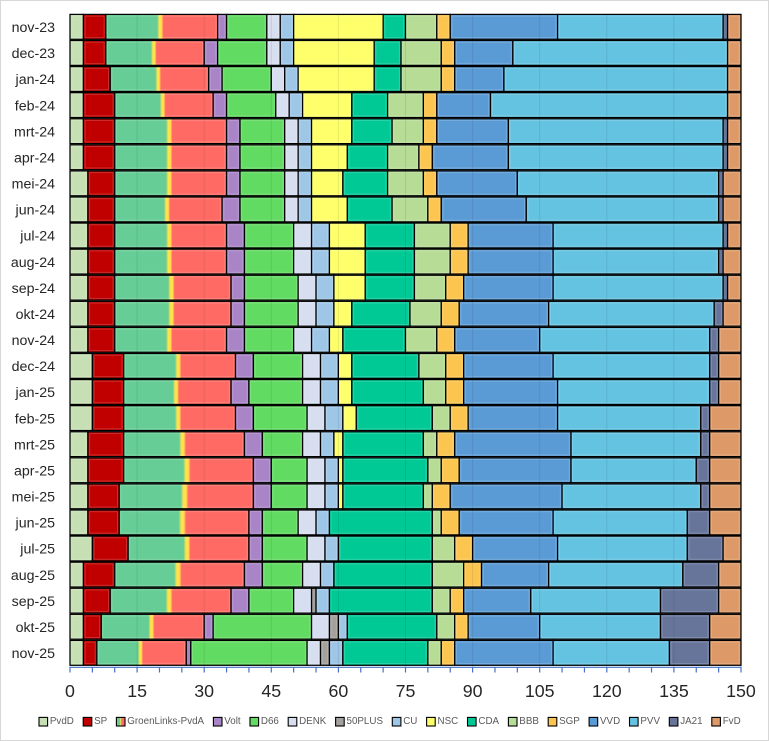  What do you see at coordinates (33, 367) in the screenshot?
I see `svg-text: dec-24` at bounding box center [33, 367].